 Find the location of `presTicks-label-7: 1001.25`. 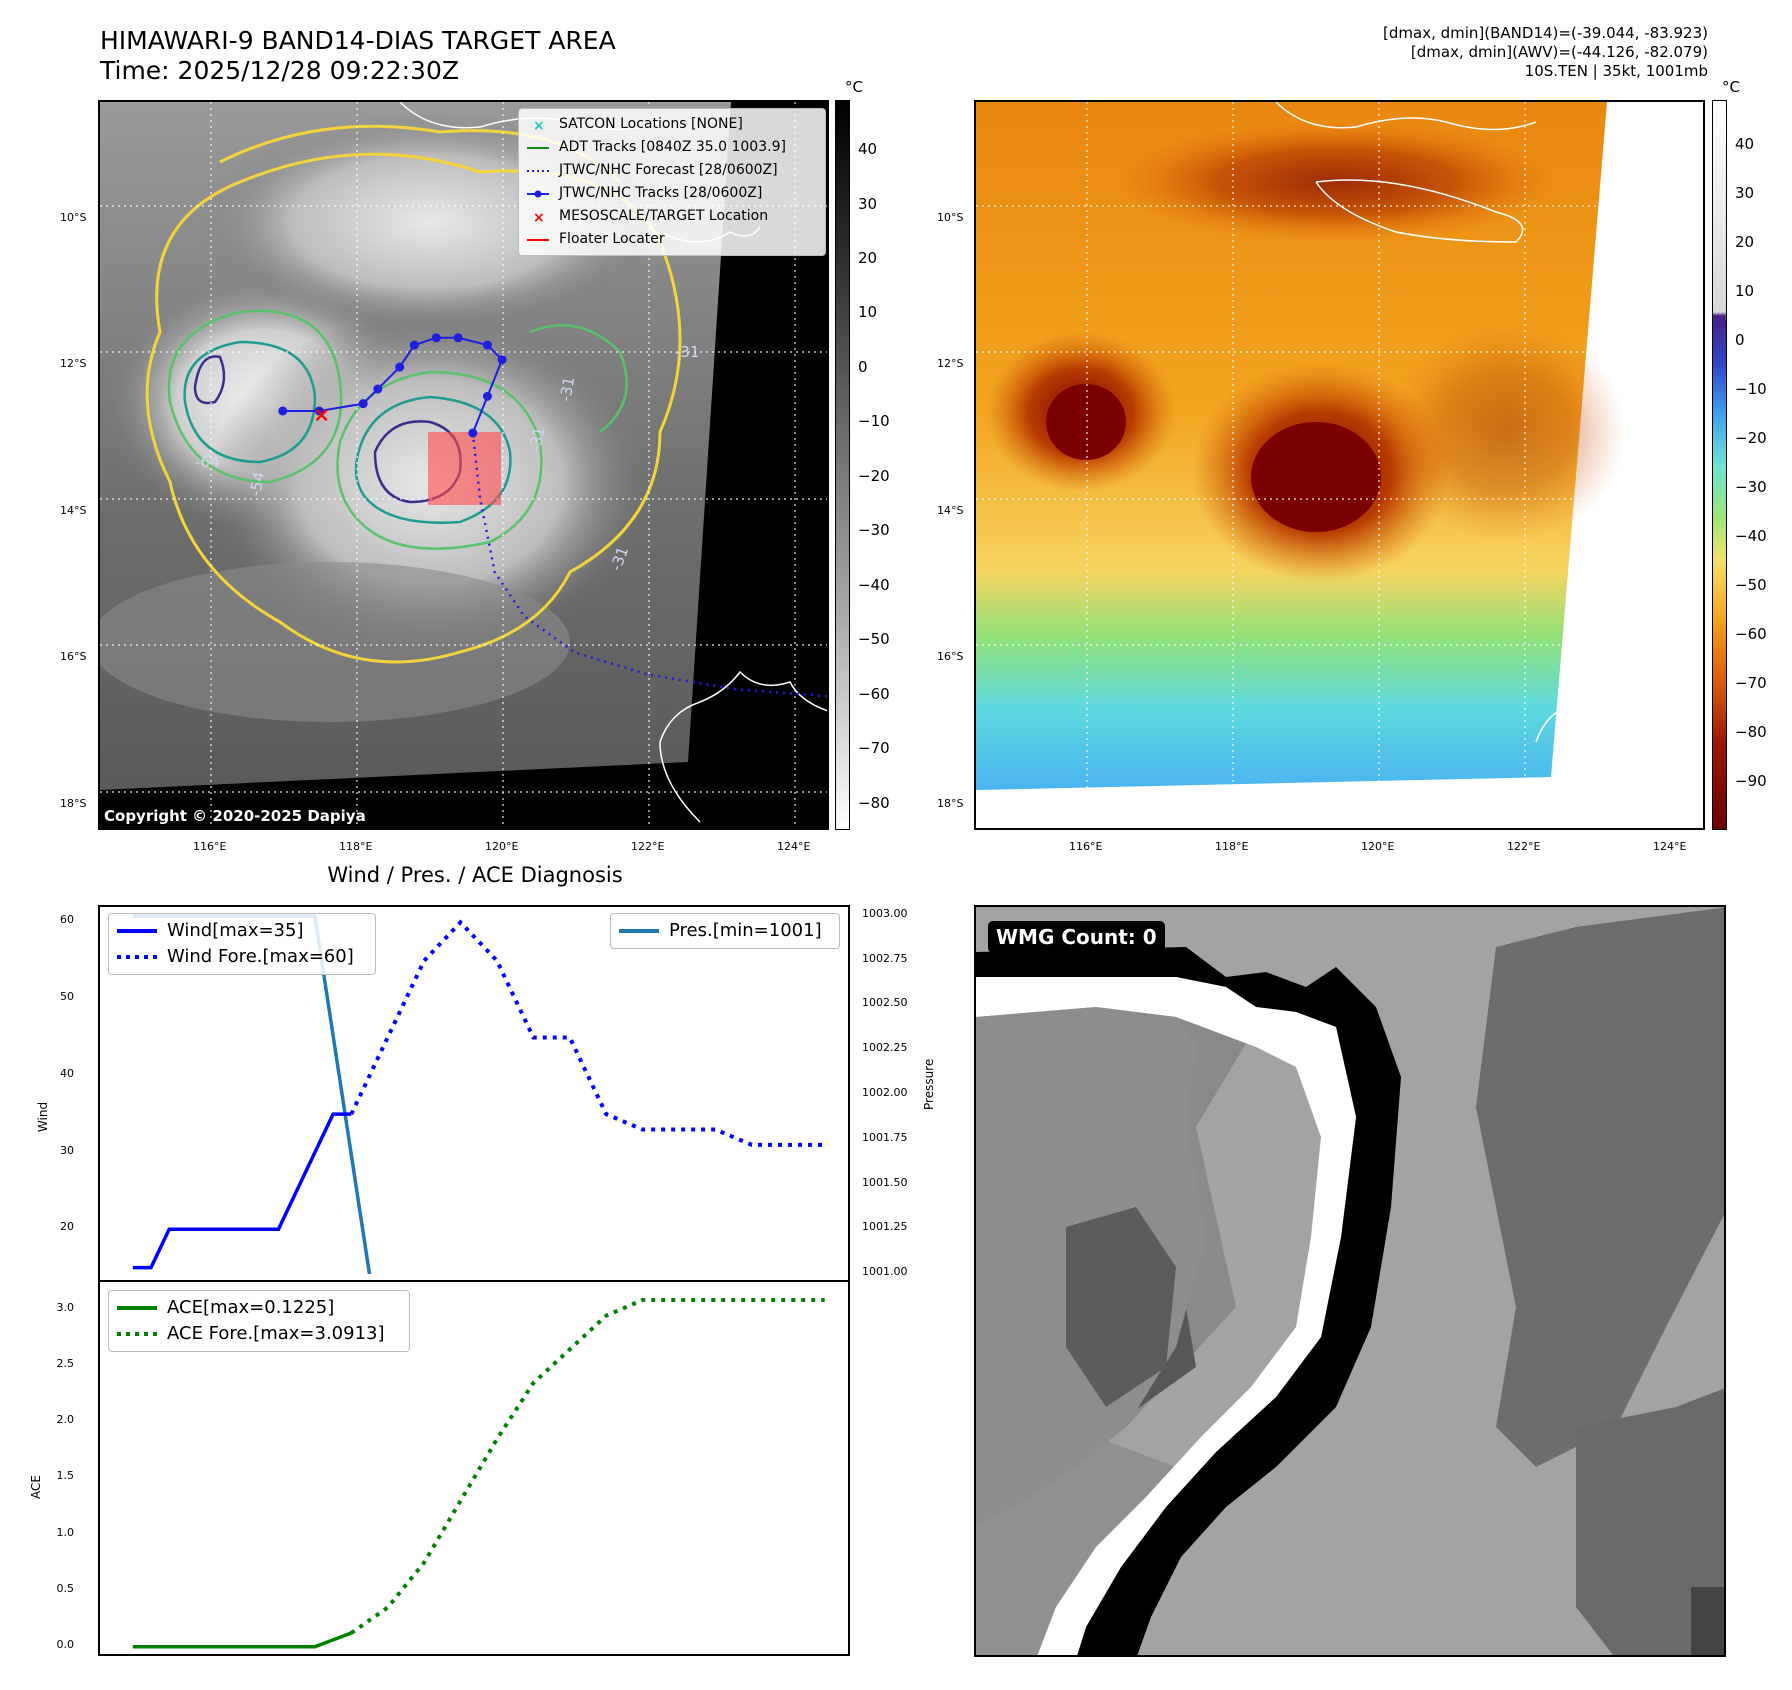

presTicks-label-7: 1001.25 is located at coordinates (885, 1227).